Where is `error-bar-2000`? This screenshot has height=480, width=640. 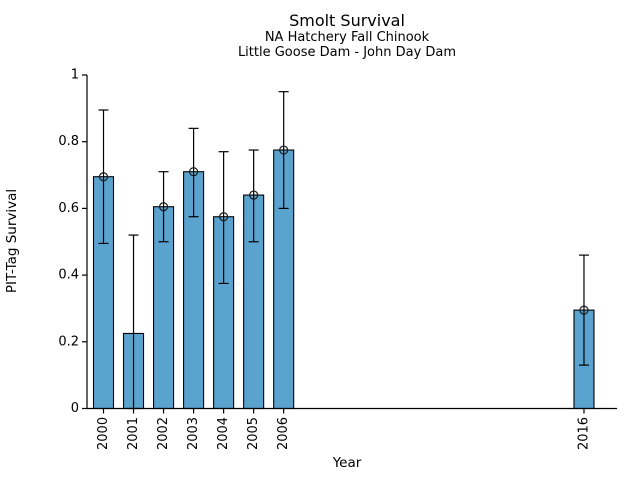
error-bar-2000 is located at coordinates (103, 177).